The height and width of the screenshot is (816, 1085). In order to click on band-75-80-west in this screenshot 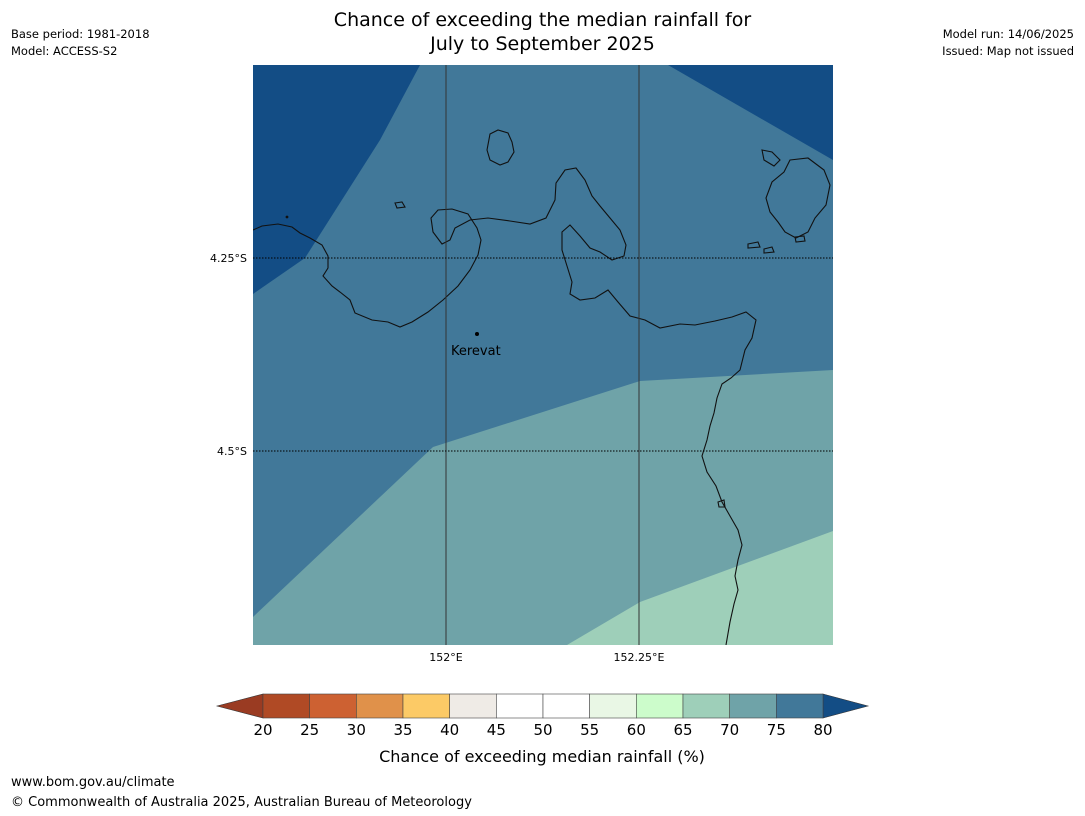, I will do `click(336, 179)`.